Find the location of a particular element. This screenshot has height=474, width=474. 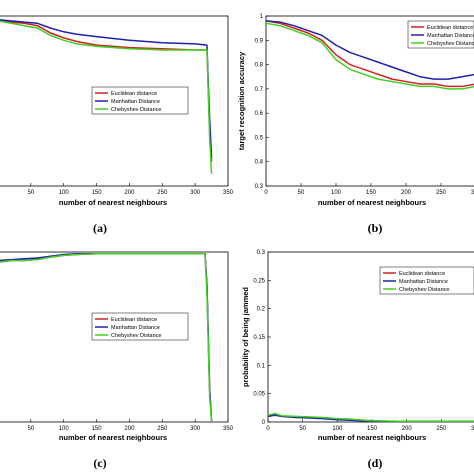

series-lines-b is located at coordinates (370, 55).